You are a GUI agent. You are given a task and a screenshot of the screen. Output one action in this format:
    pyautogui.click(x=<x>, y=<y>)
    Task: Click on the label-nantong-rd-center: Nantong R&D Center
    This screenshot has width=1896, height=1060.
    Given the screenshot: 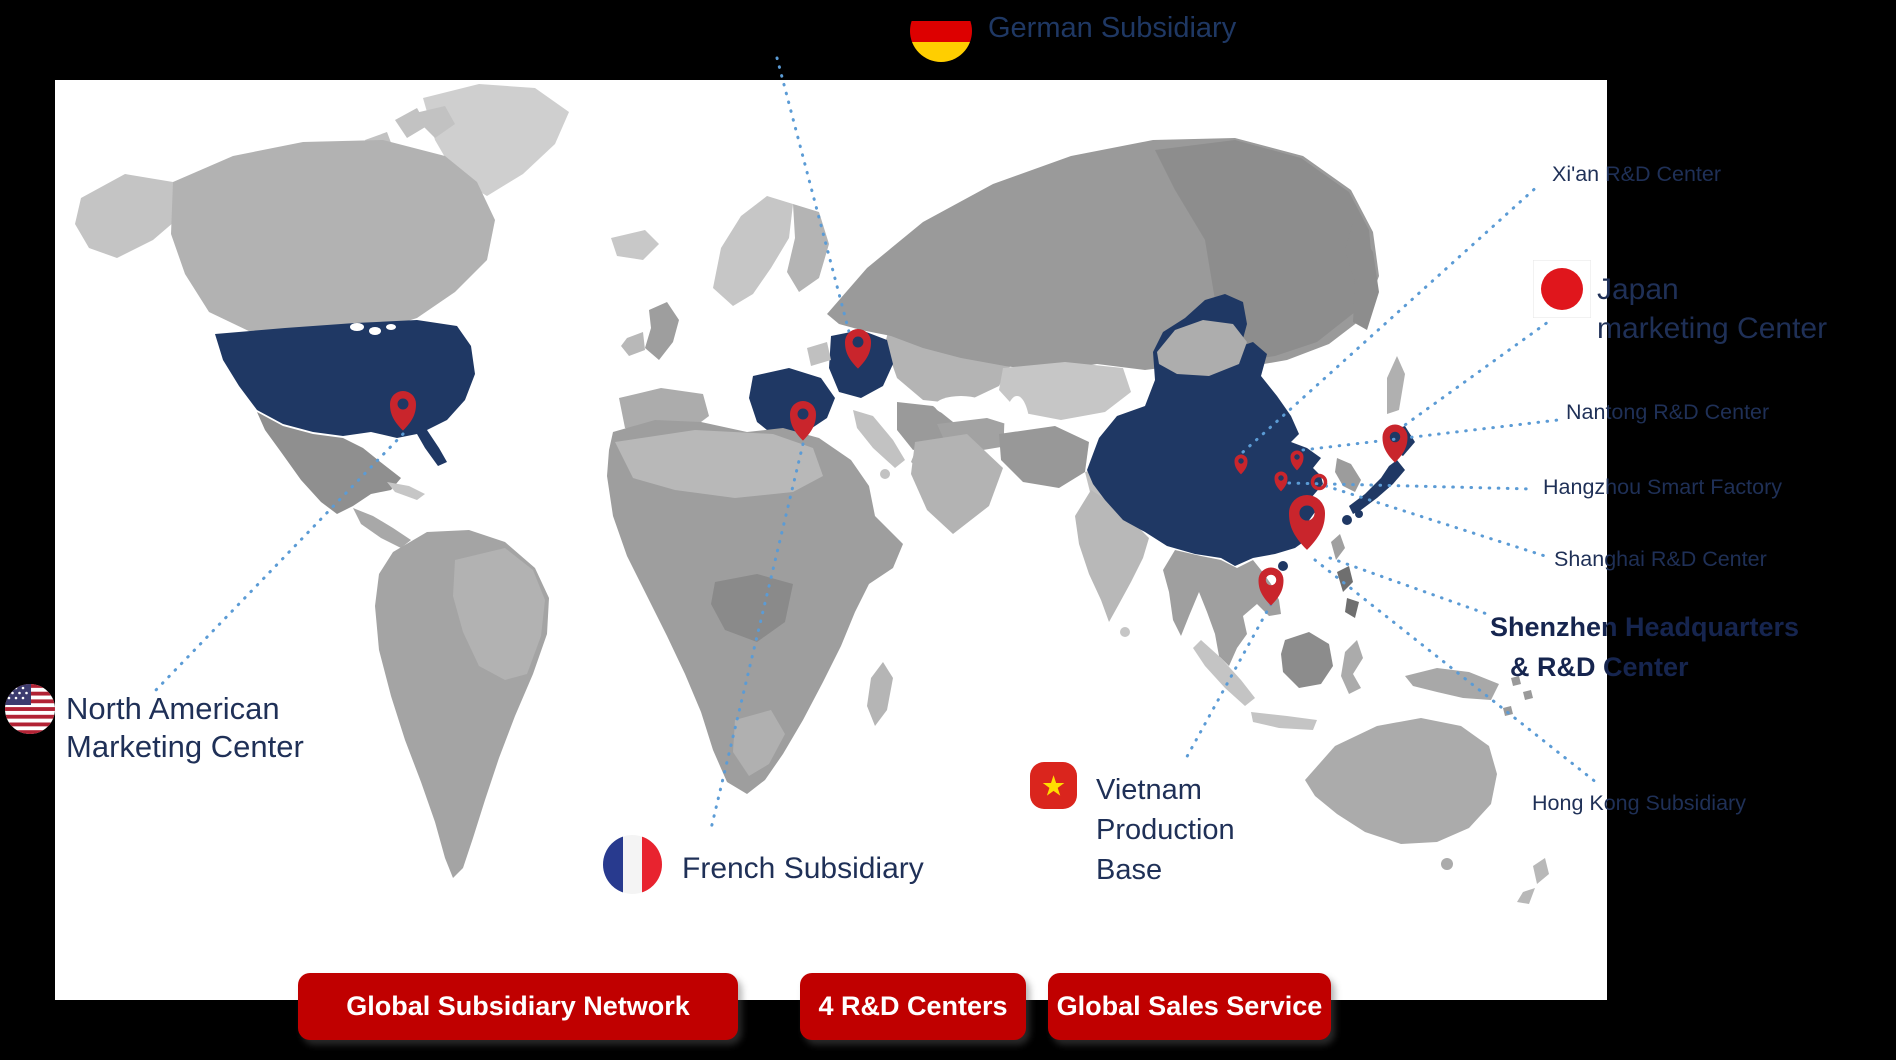 What is the action you would take?
    pyautogui.click(x=1668, y=412)
    